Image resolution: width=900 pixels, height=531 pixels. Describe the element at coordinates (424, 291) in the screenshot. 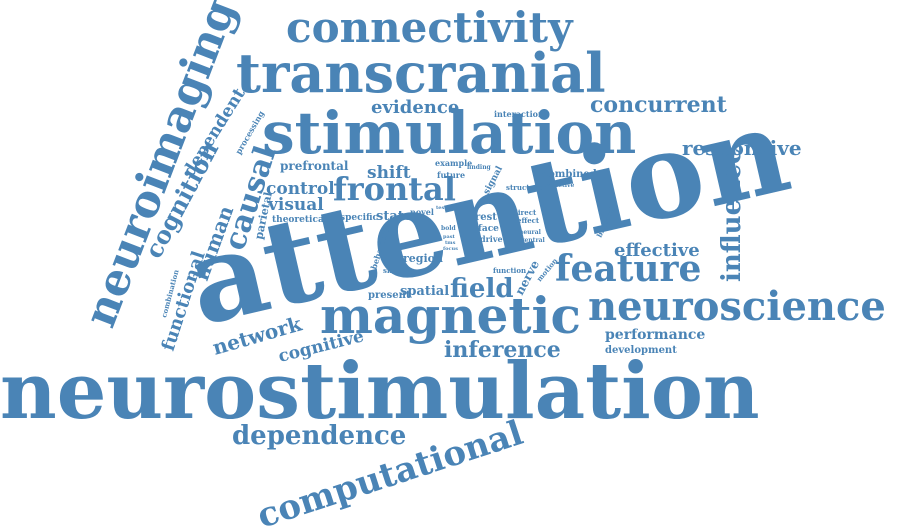

I see `word-spatial: spatial` at that location.